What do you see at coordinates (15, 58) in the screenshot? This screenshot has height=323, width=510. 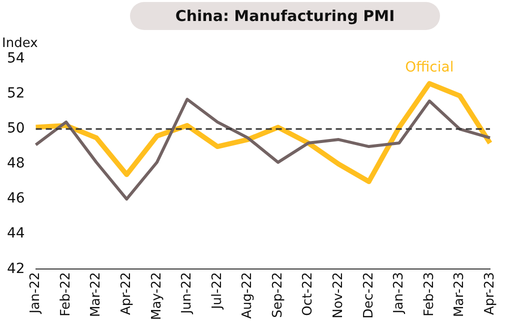 I see `y-tick-label: 54` at bounding box center [15, 58].